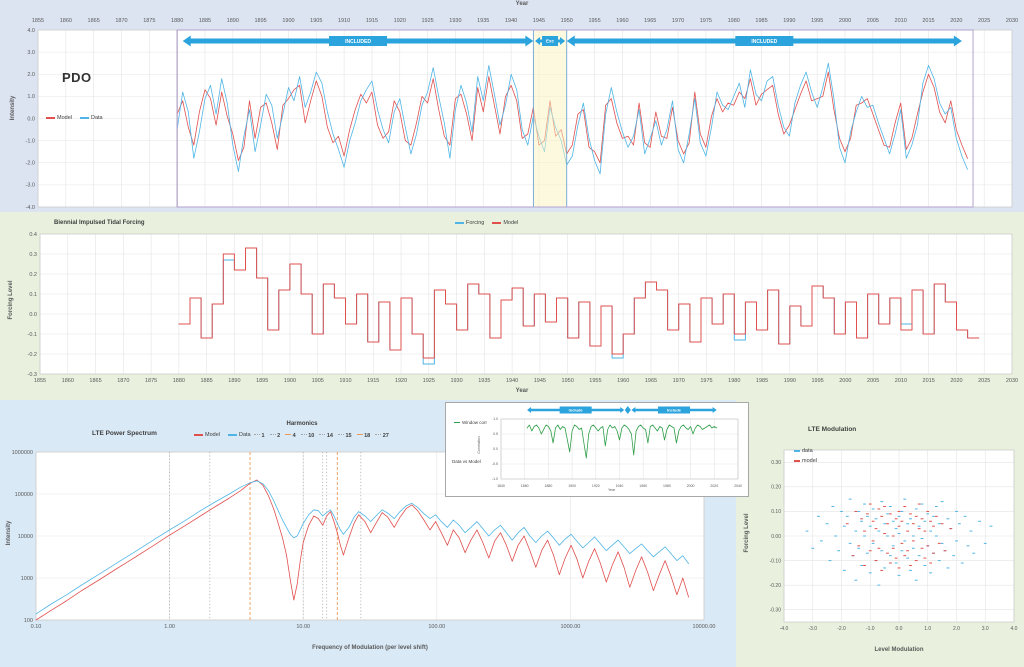 The height and width of the screenshot is (667, 1024). Describe the element at coordinates (704, 627) in the screenshot. I see `svg-text: 10000.00` at that location.